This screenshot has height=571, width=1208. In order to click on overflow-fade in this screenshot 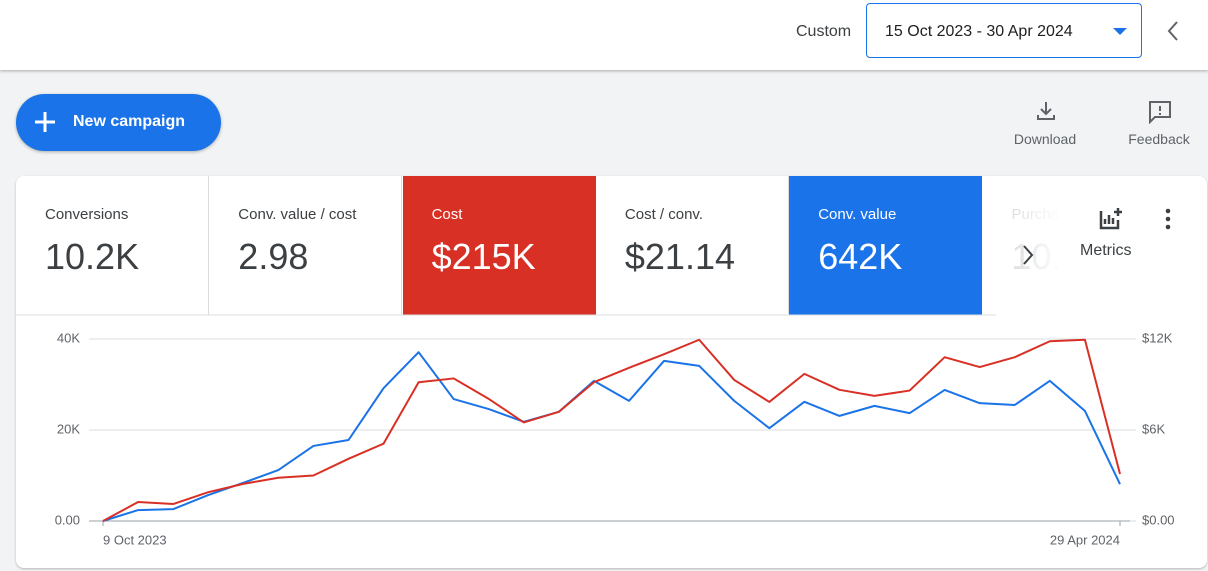, I will do `click(1051, 245)`.